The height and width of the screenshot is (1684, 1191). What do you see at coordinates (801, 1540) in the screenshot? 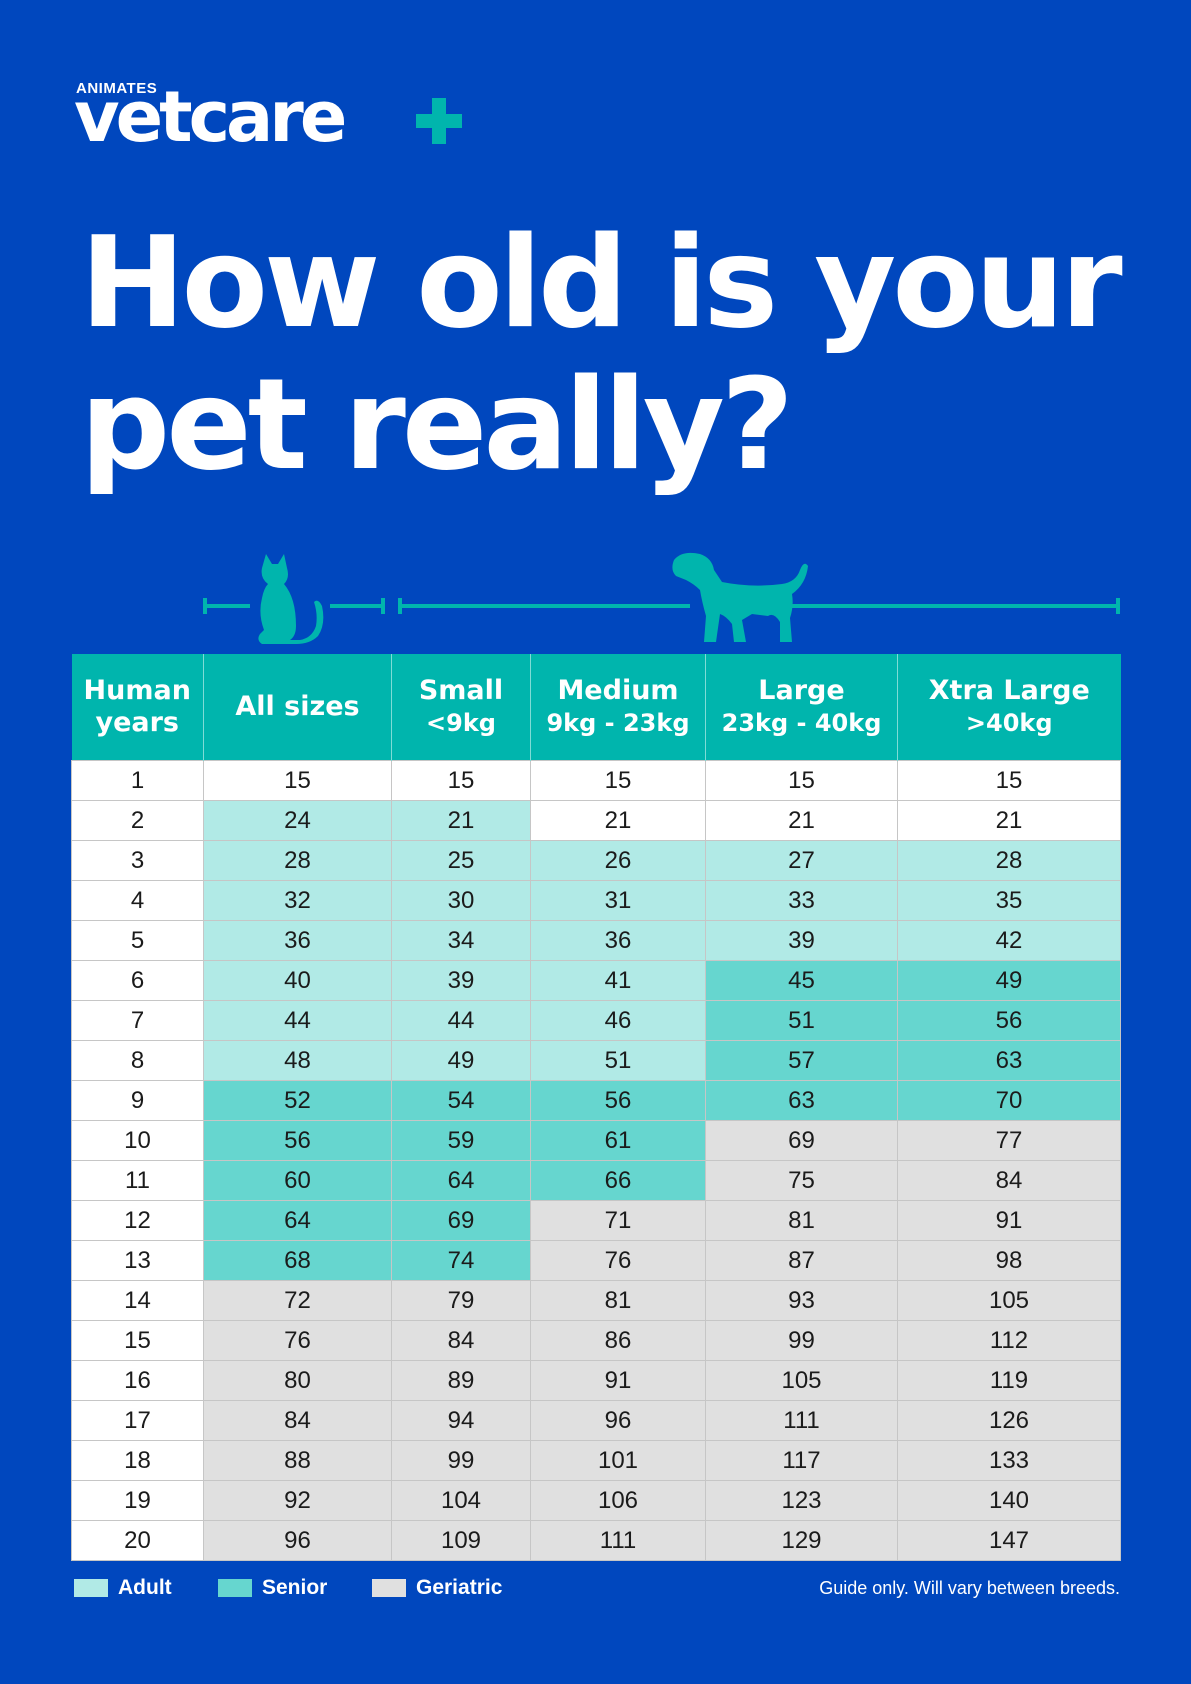
I see `pet-age-cell: 129` at bounding box center [801, 1540].